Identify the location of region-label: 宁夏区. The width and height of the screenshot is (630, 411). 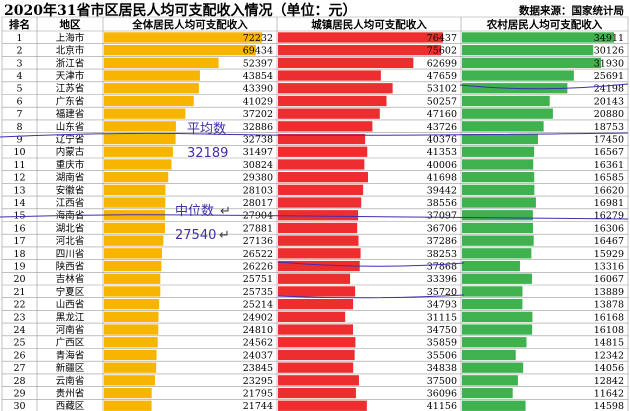
(70, 292).